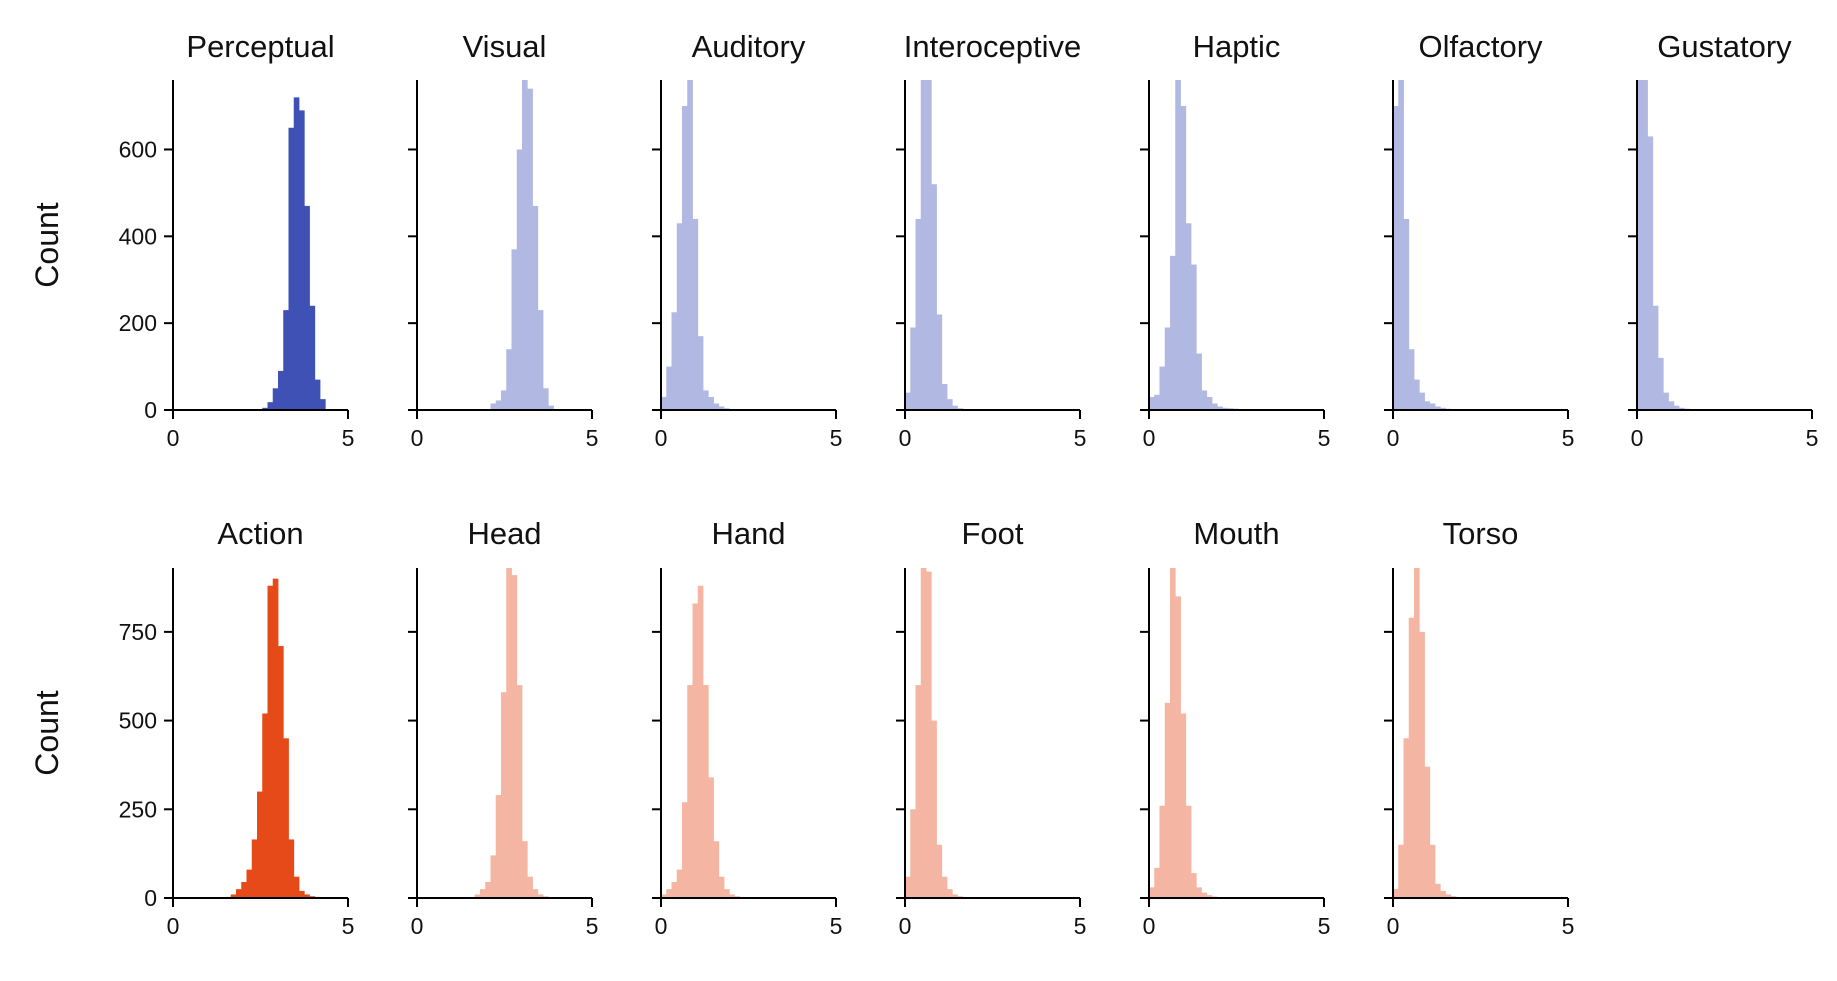 The width and height of the screenshot is (1837, 981). What do you see at coordinates (1480, 46) in the screenshot?
I see `panel-title: Olfactory` at bounding box center [1480, 46].